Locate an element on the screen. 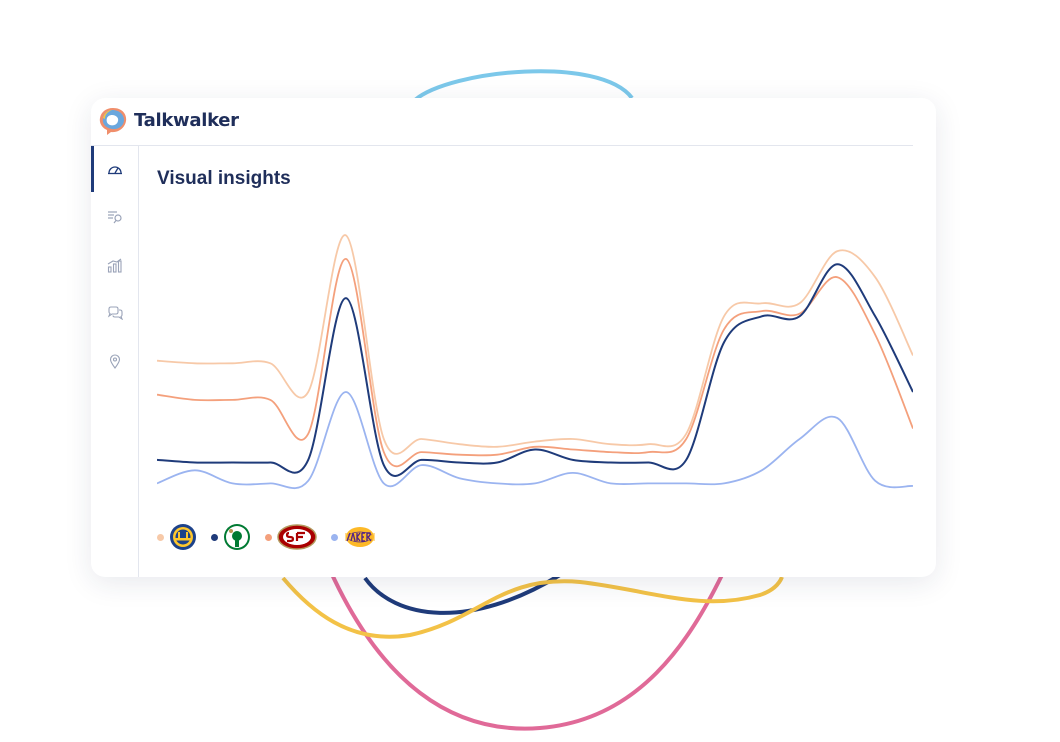 This screenshot has width=1060, height=742. sidebar-item-location is located at coordinates (114, 361).